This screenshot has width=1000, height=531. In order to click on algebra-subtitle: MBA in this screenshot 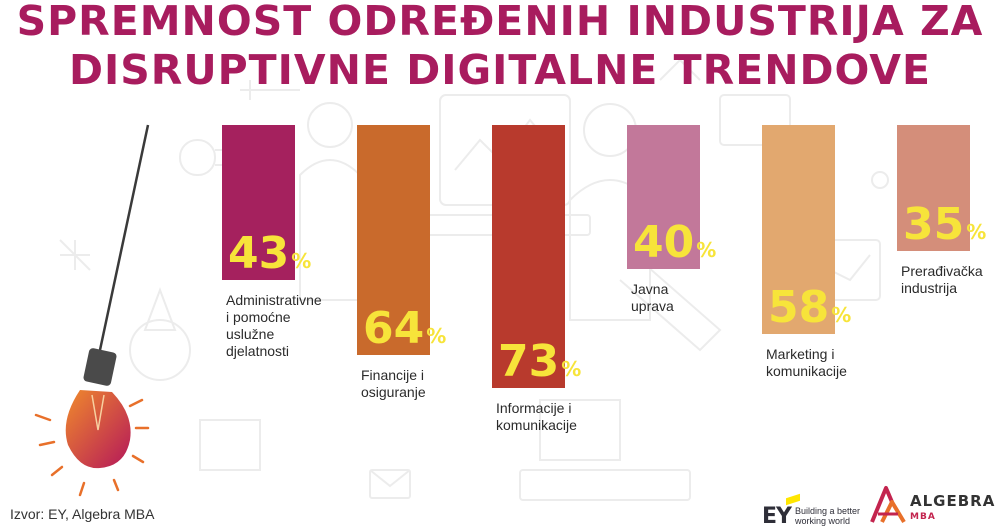, I will do `click(923, 517)`.